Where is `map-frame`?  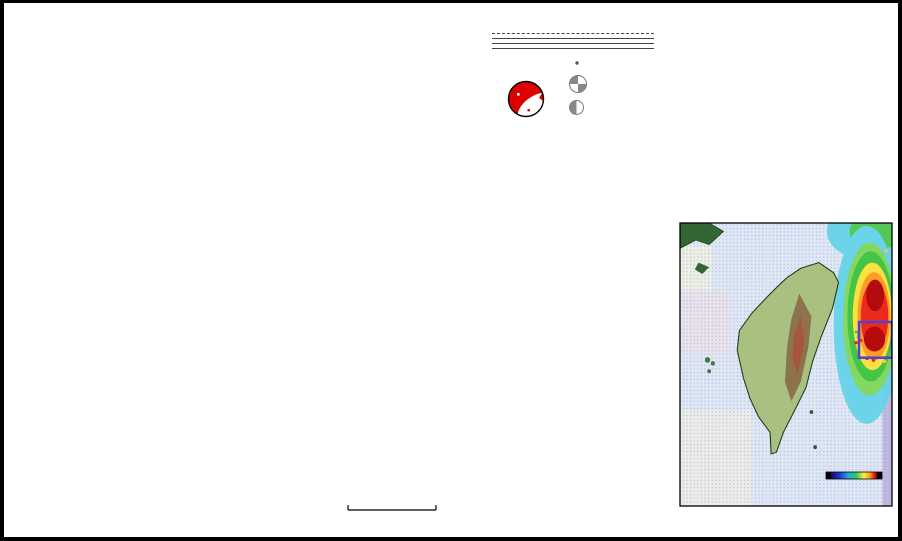
map-frame is located at coordinates (786, 364).